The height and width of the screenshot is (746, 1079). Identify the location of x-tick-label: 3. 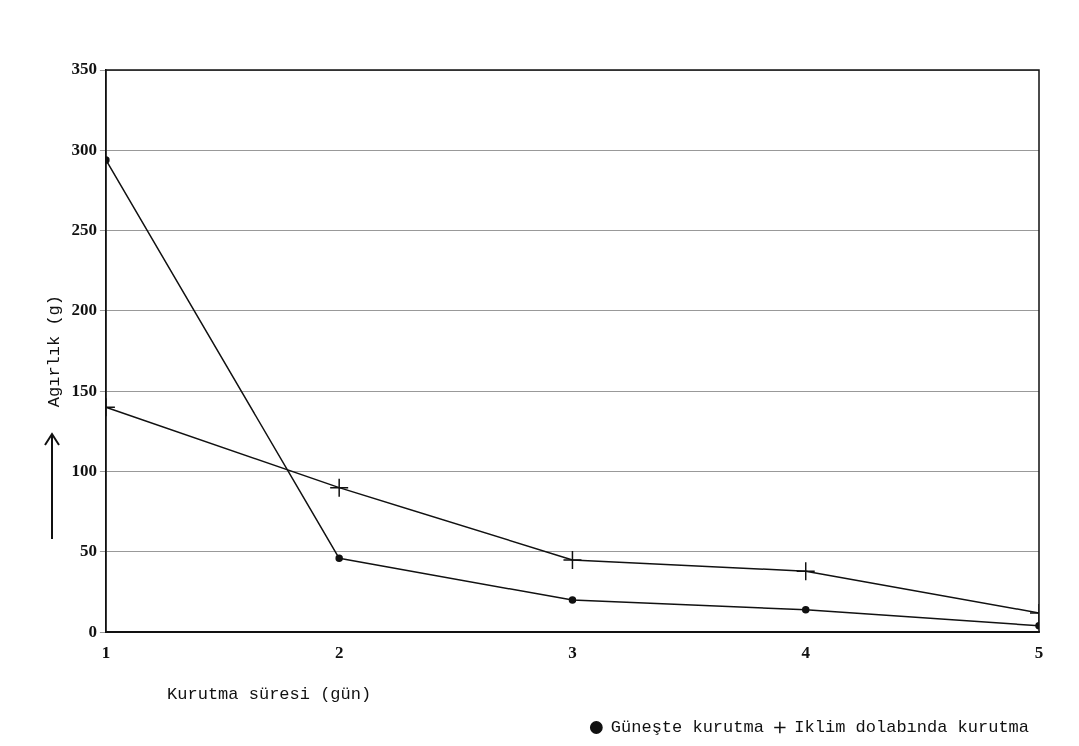
(572, 652).